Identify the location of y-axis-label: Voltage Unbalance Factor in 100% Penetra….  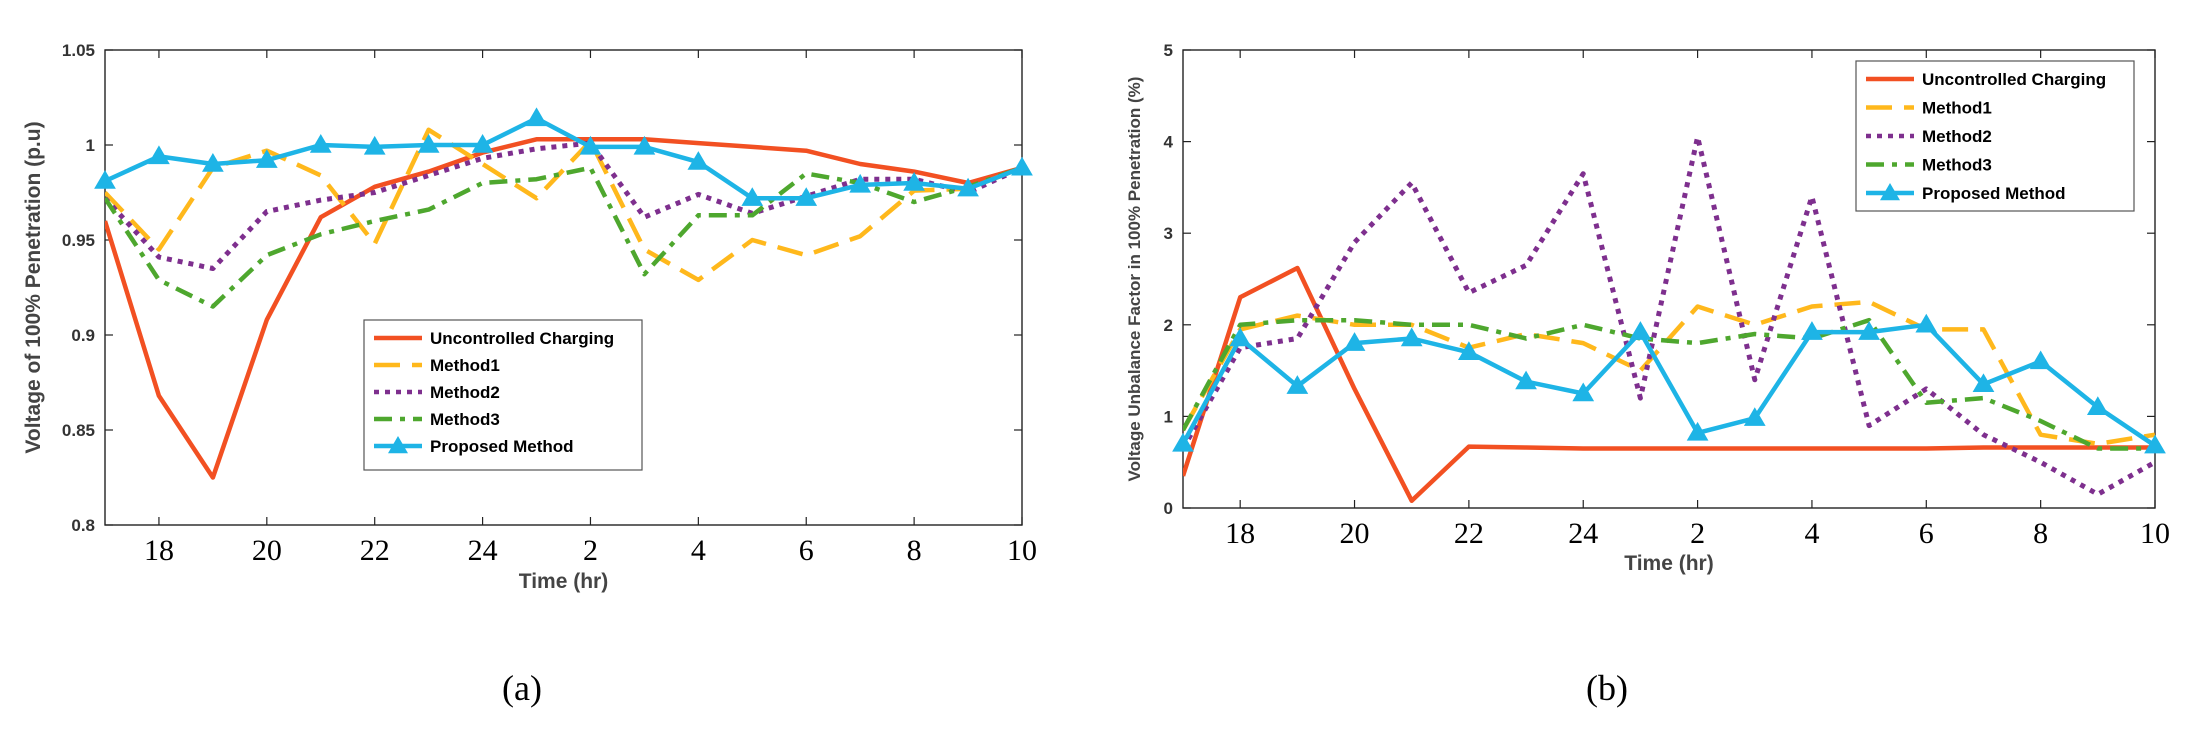
(1134, 279).